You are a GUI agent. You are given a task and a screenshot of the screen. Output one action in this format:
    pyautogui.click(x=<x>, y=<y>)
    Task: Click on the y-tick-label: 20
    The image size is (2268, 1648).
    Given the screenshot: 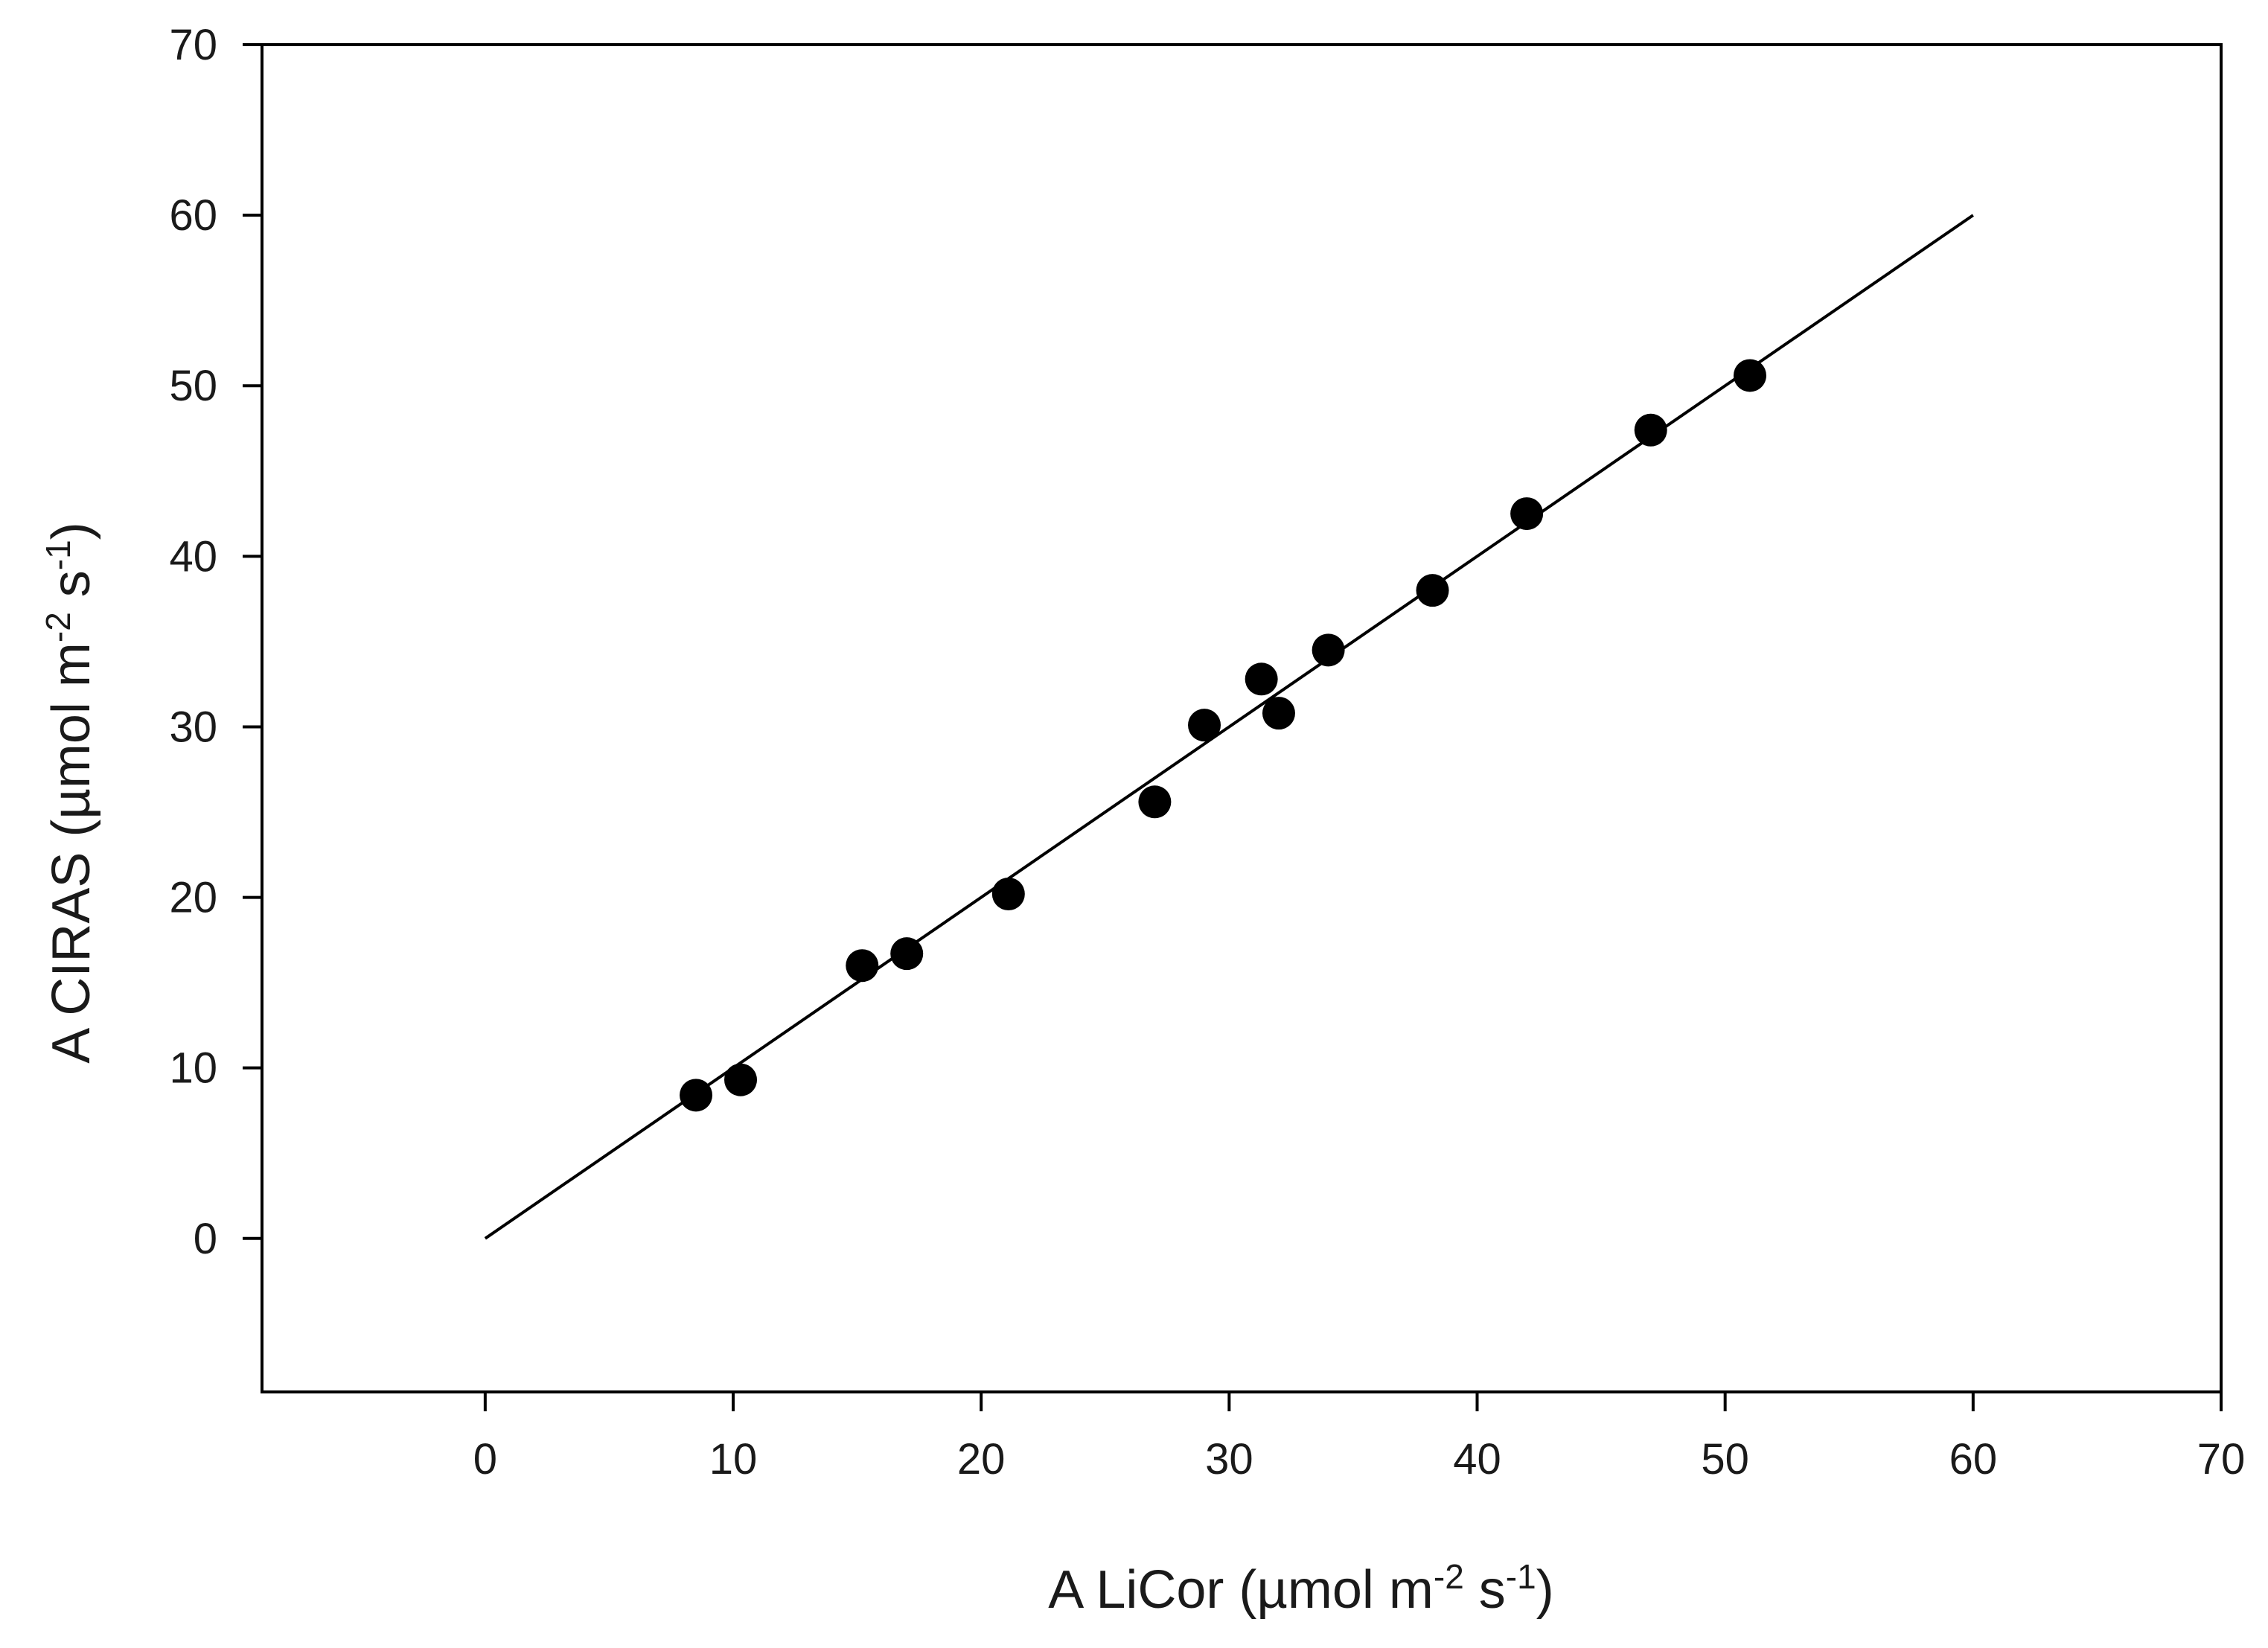 What is the action you would take?
    pyautogui.click(x=193, y=898)
    